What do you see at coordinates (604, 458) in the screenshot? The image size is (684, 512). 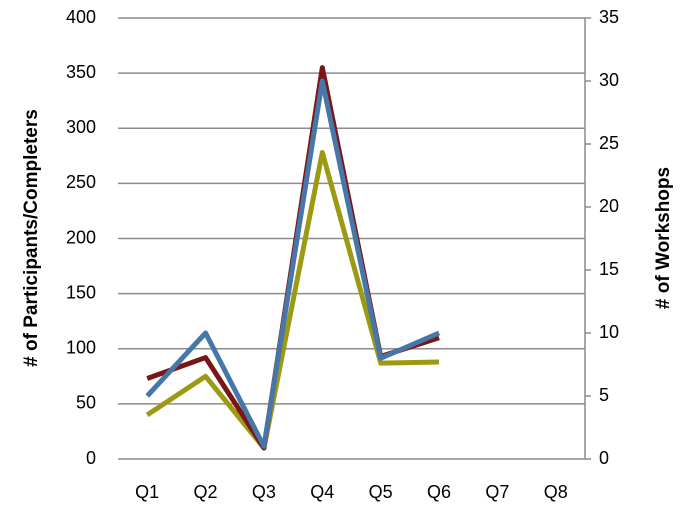 I see `y2-tick-label: 0` at bounding box center [604, 458].